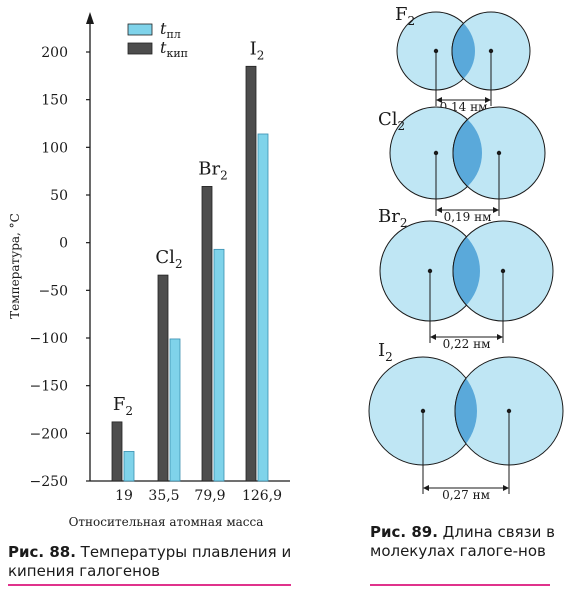  Describe the element at coordinates (49, 434) in the screenshot. I see `y-tick-label: −200` at that location.